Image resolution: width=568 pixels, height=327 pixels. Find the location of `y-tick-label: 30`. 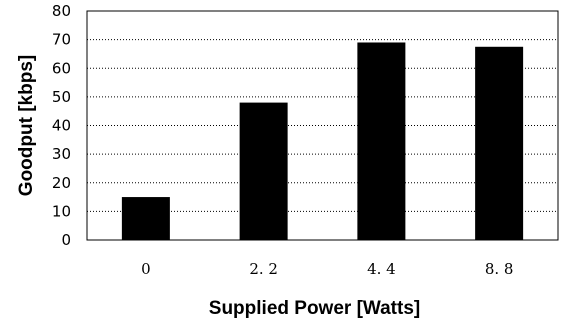

y-tick-label: 30 is located at coordinates (61, 154).